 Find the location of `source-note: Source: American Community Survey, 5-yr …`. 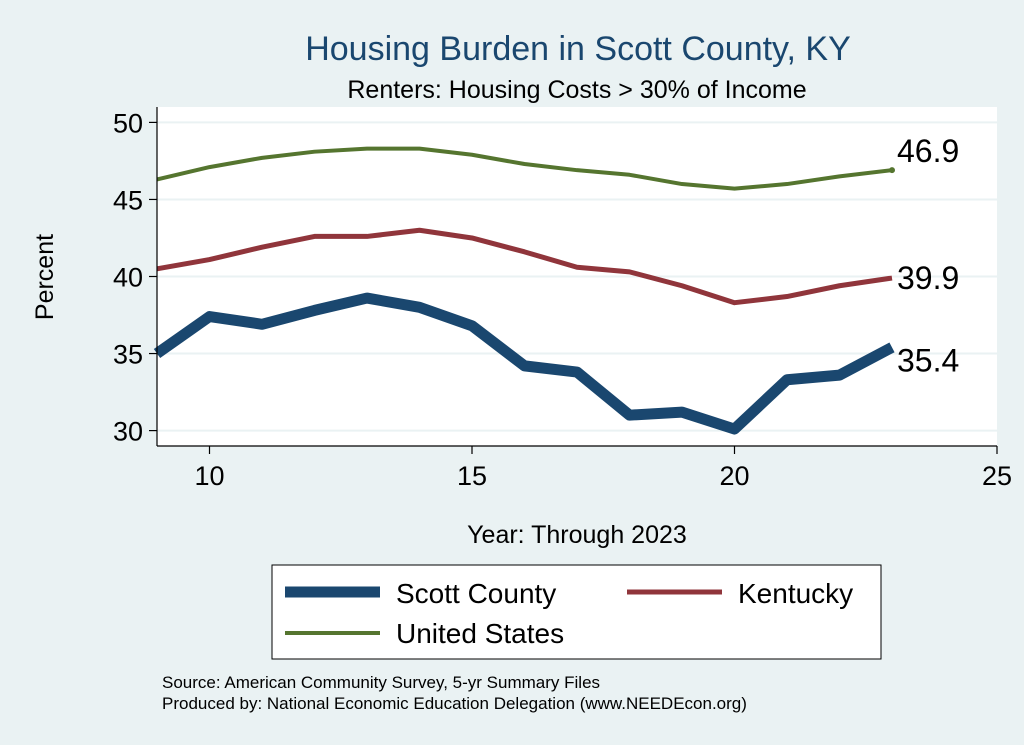

source-note: Source: American Community Survey, 5-yr … is located at coordinates (381, 682).